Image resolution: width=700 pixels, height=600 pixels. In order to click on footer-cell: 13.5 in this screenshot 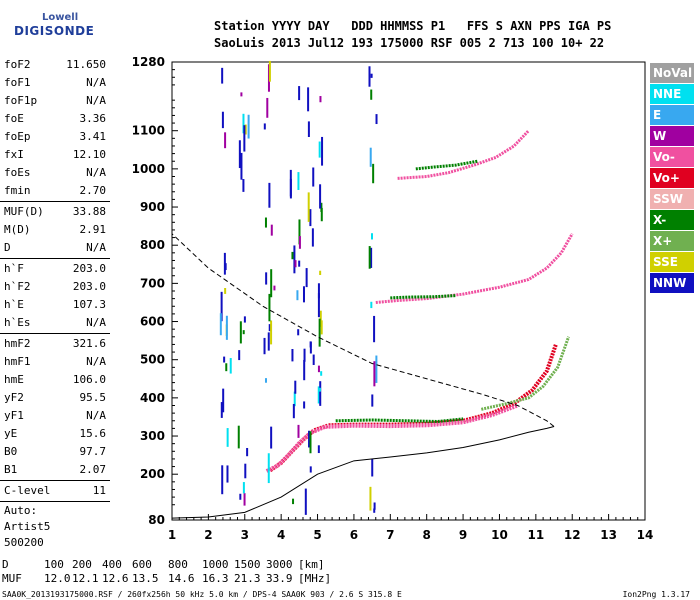, I will do `click(145, 578)`.